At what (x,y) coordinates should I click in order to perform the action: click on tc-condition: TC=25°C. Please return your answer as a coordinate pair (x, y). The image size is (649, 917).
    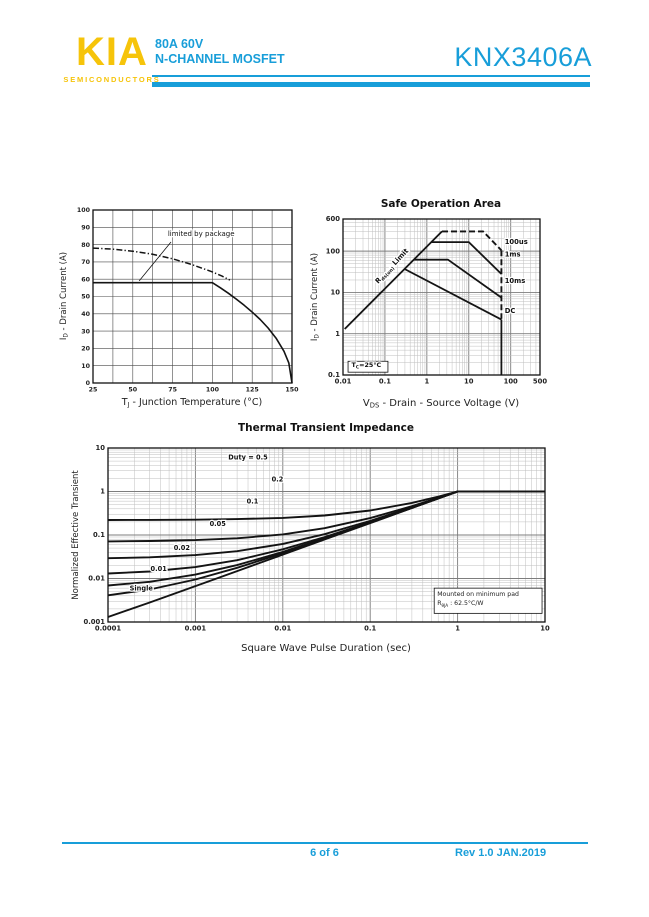
    Looking at the image, I should click on (367, 366).